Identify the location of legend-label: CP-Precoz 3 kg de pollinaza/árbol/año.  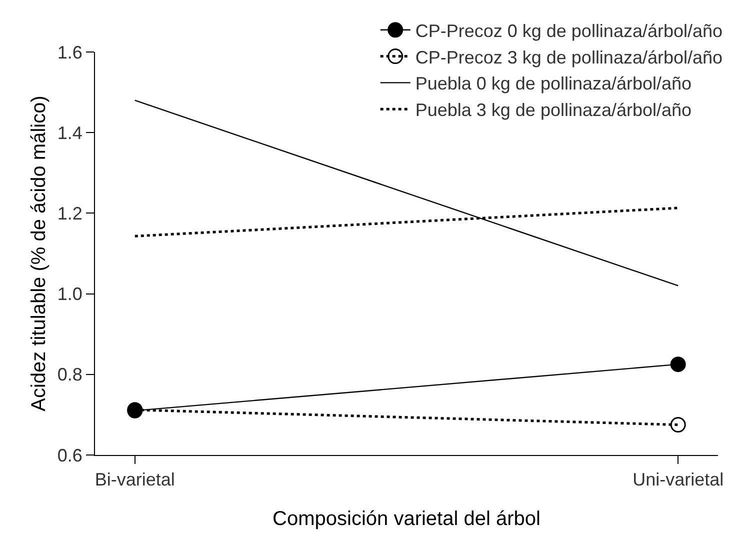
(569, 57).